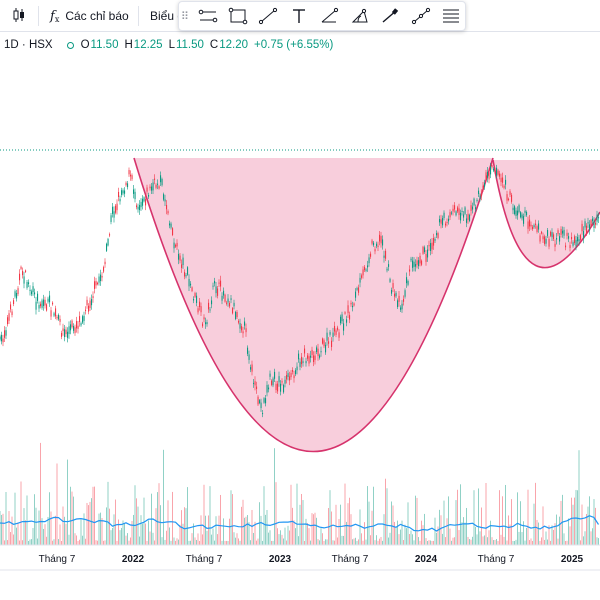 The height and width of the screenshot is (600, 600). I want to click on drag-handle-icon: ⠿, so click(184, 16).